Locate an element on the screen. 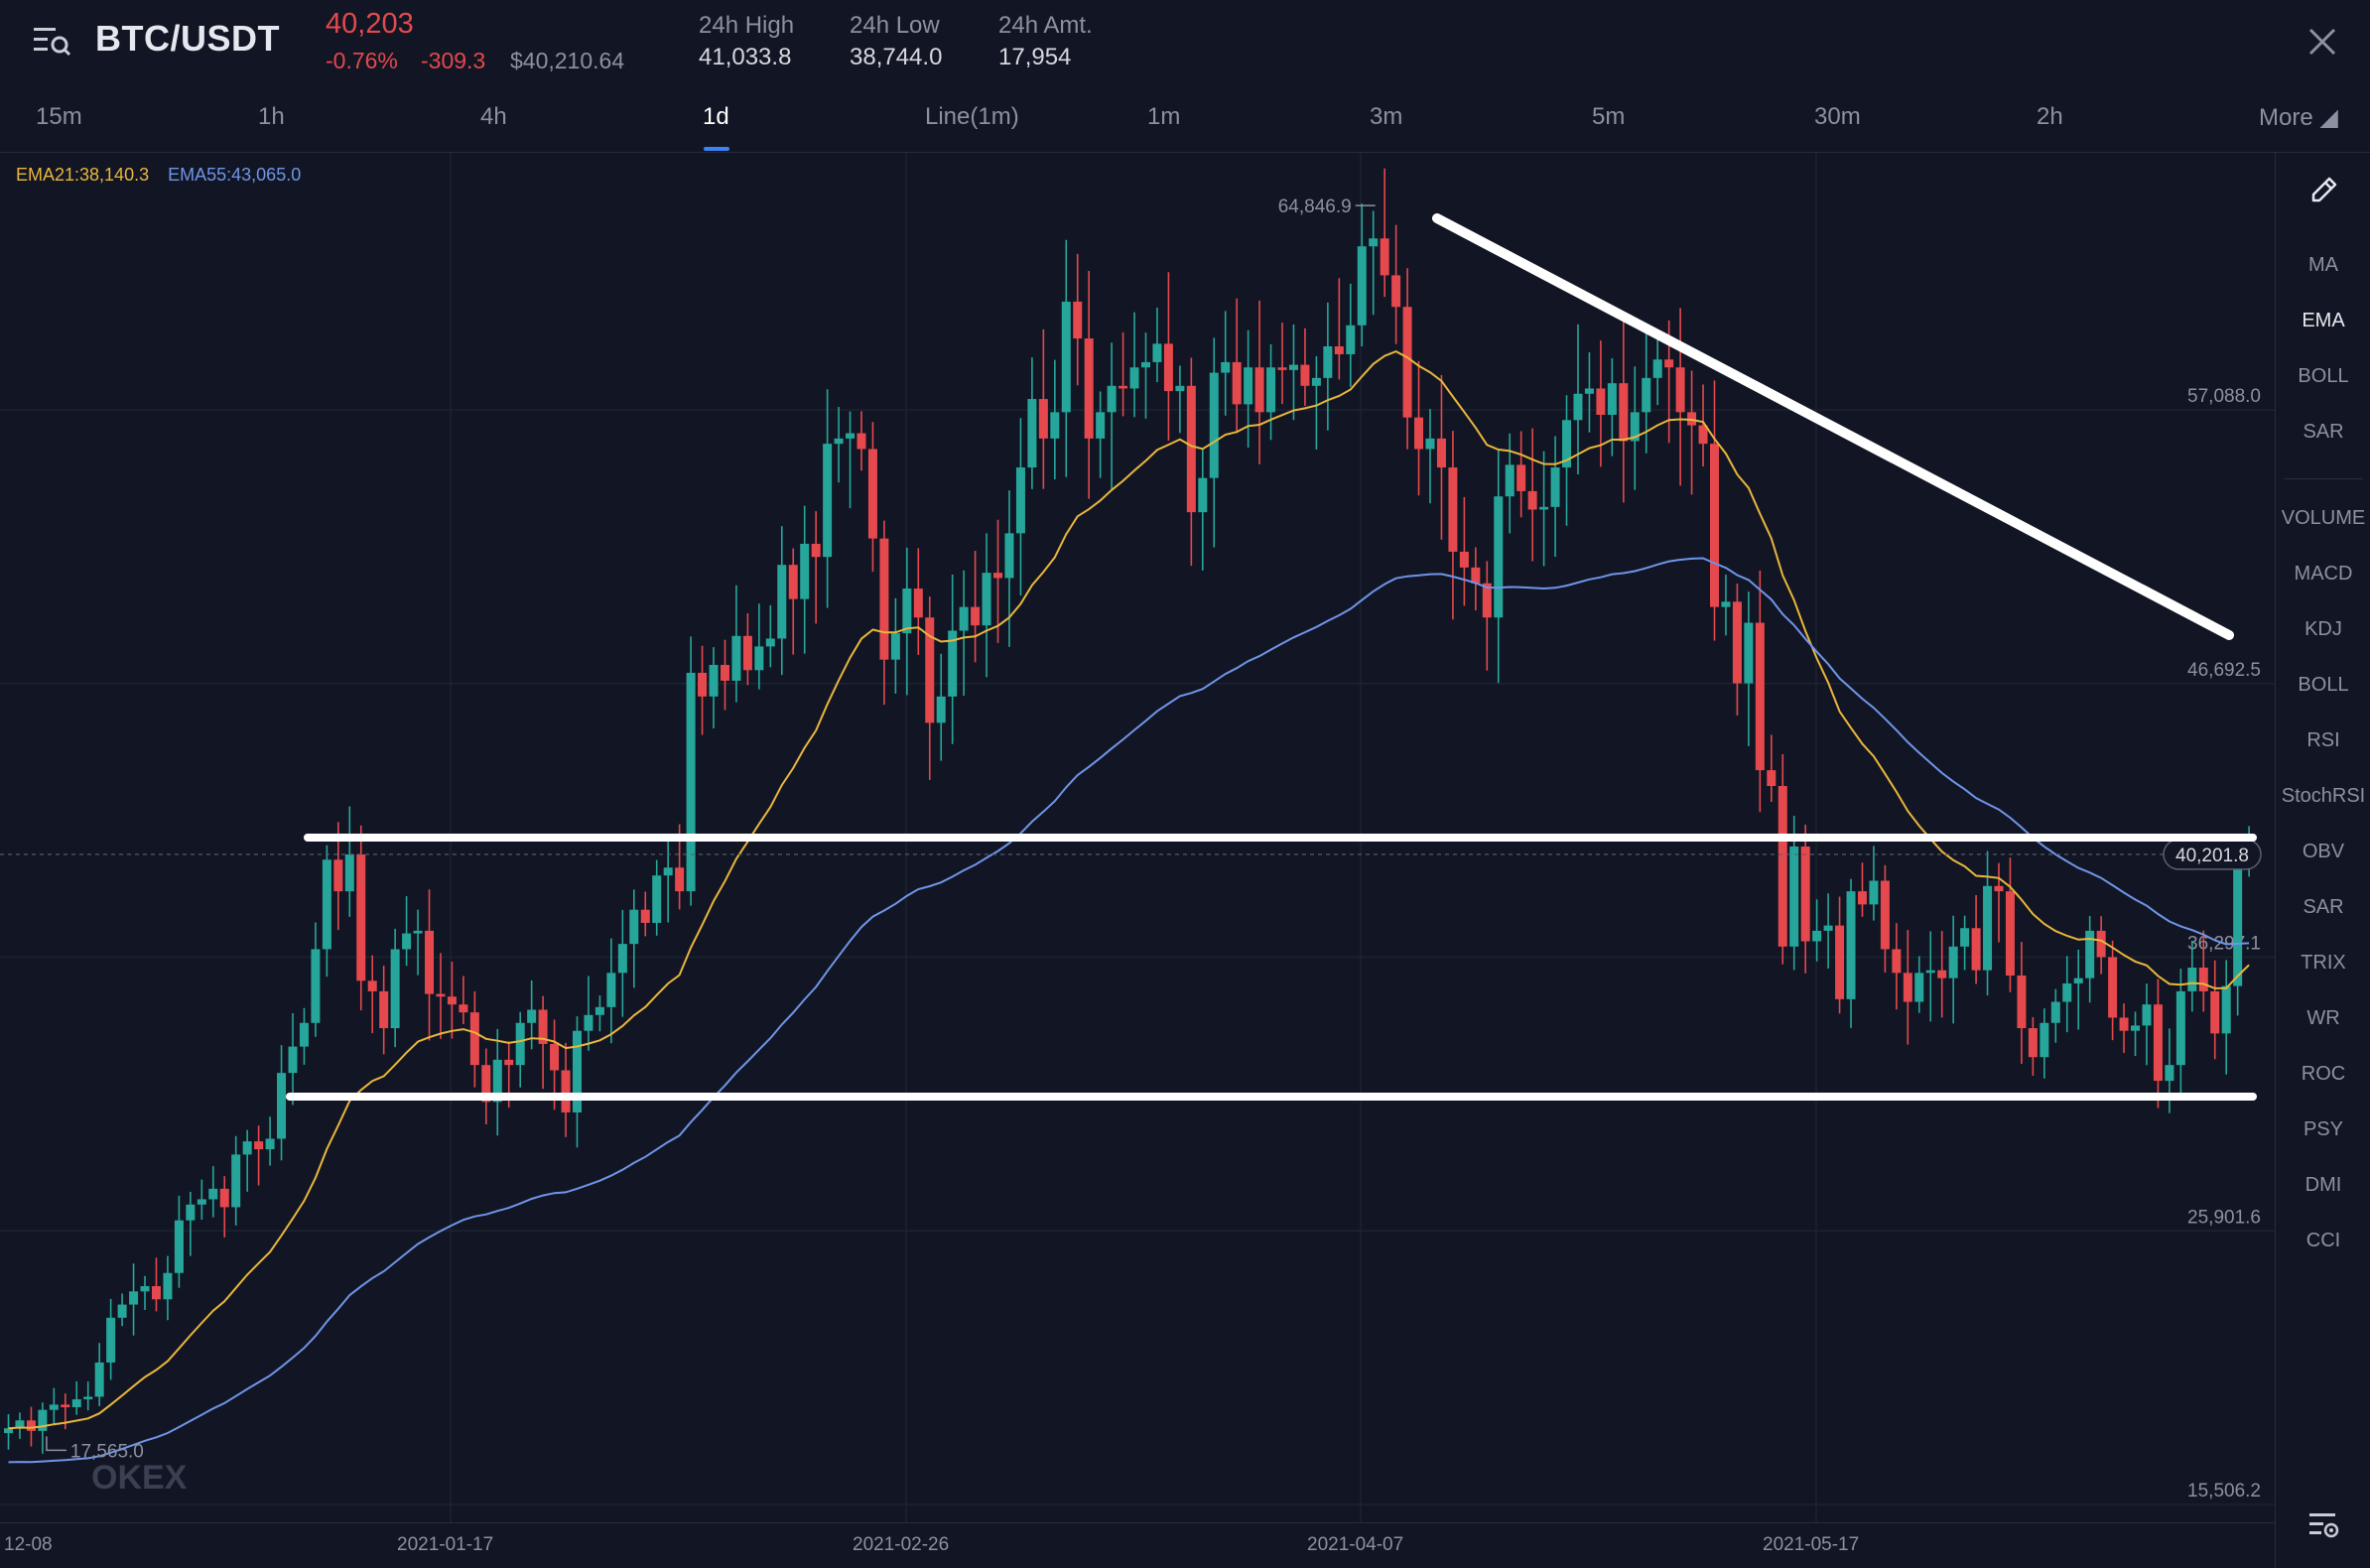 The width and height of the screenshot is (2370, 1568). trendline-descending is located at coordinates (1833, 426).